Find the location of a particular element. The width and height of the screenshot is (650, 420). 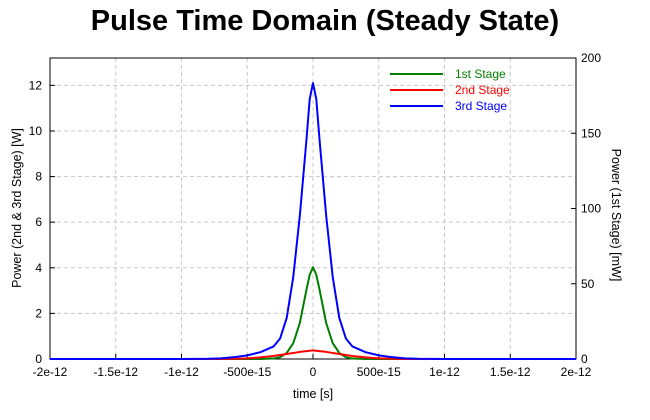

legend: 1st Stage 2nd Stage 3rd Stage is located at coordinates (450, 90).